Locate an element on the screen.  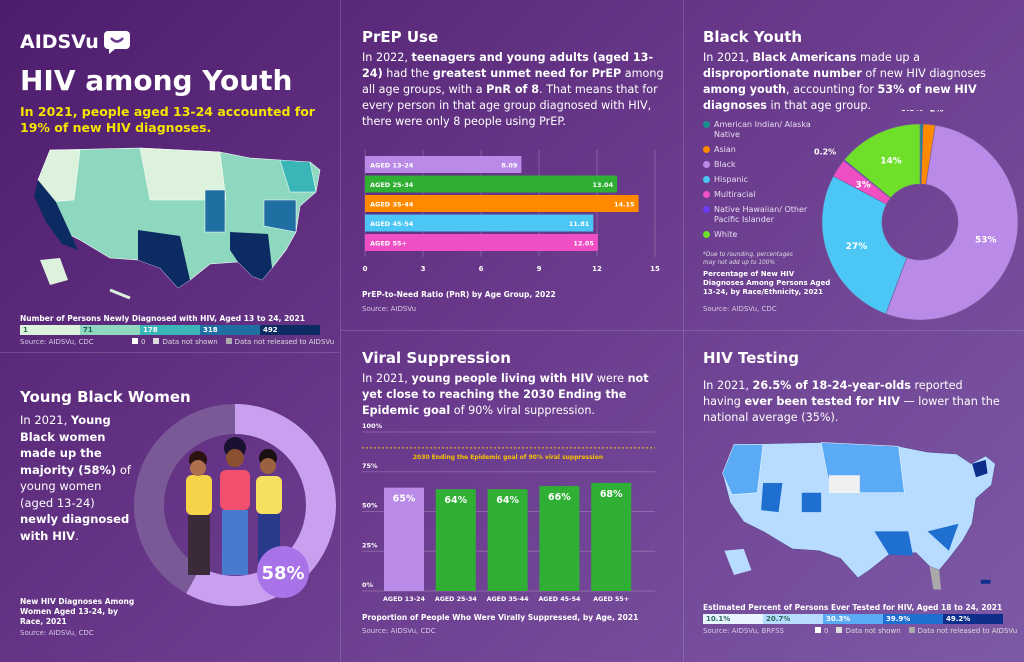
viral-title: Viral Suppression is located at coordinates (436, 358).